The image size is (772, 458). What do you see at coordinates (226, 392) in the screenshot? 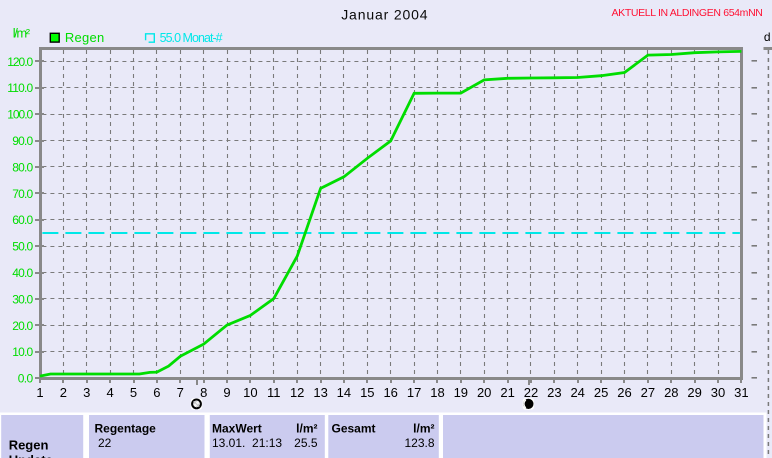
I see `svg-text: 9` at bounding box center [226, 392].